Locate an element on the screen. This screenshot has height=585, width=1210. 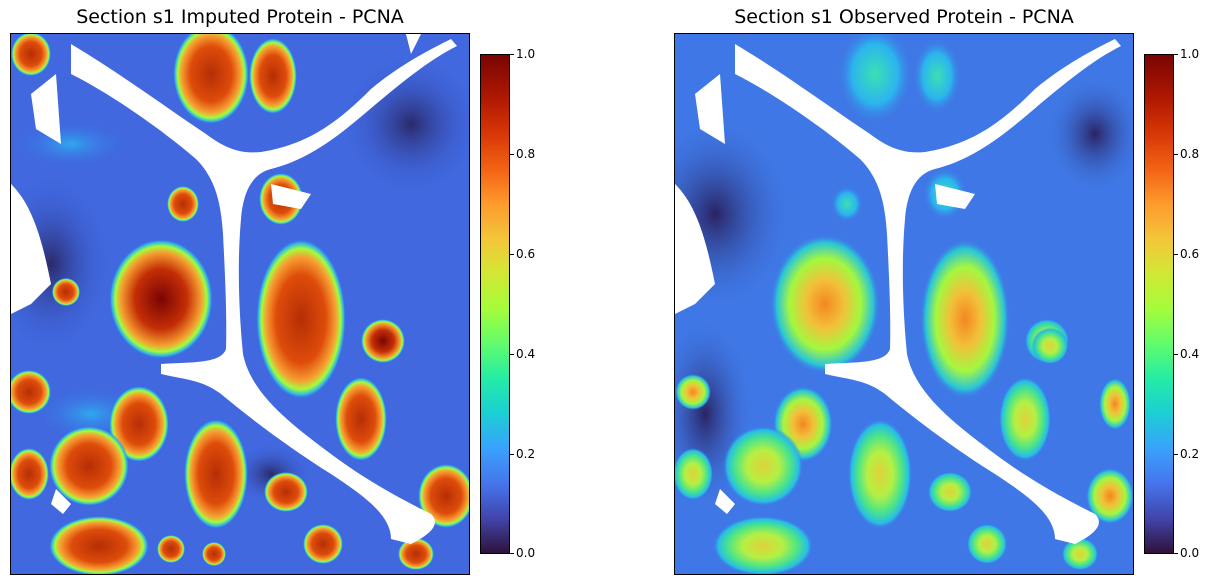
observed-colorbar is located at coordinates (1159, 304).